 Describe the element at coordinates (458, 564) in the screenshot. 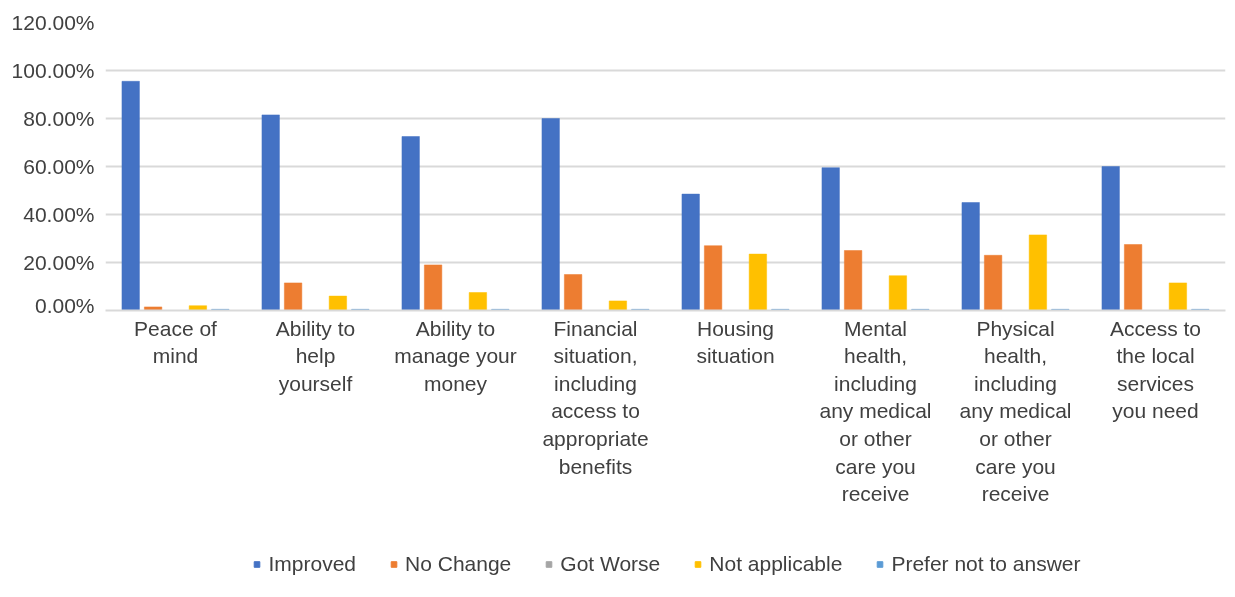

I see `legend-label: No Change` at that location.